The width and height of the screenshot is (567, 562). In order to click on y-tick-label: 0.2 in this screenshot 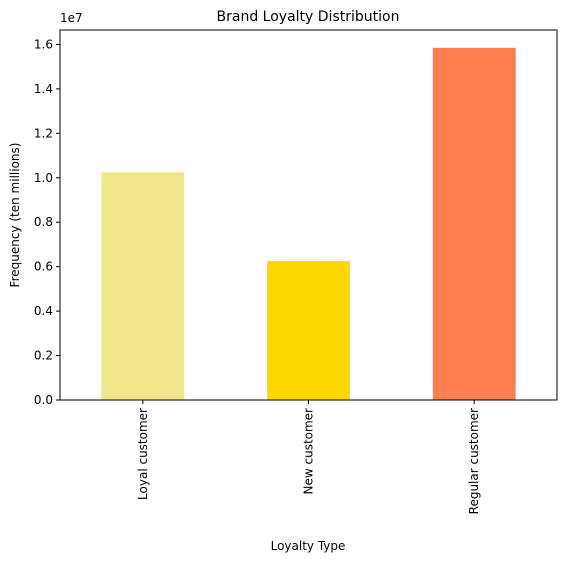, I will do `click(43, 356)`.